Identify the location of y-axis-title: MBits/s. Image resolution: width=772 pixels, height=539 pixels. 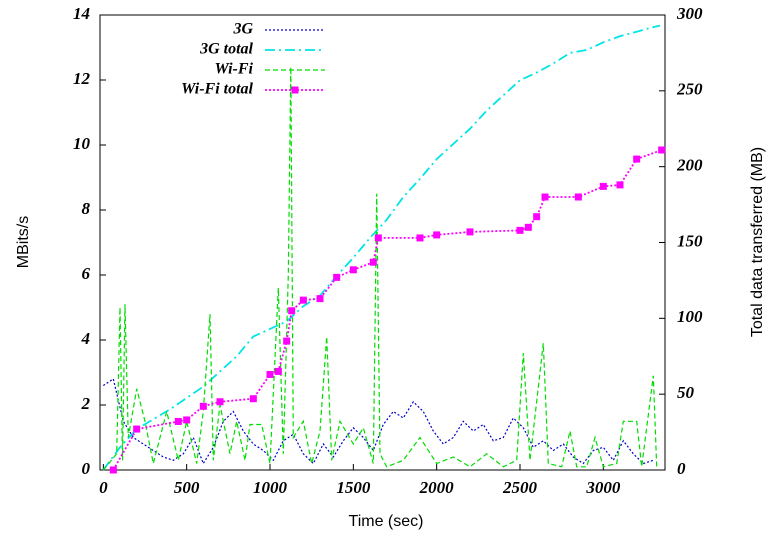
(23, 242).